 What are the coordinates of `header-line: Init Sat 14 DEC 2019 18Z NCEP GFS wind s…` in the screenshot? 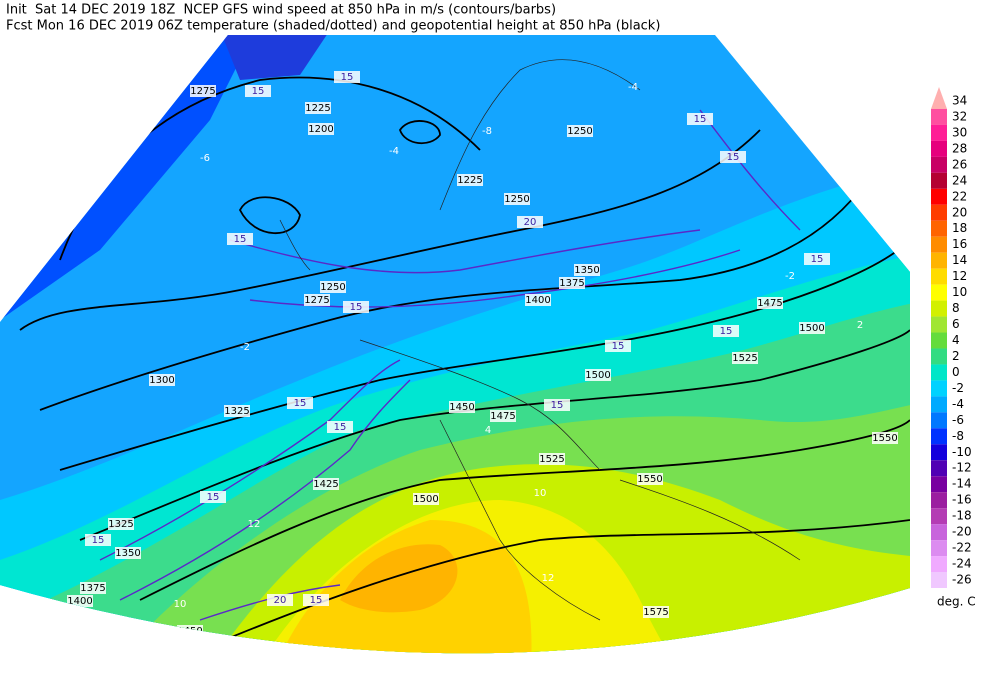 It's located at (281, 10).